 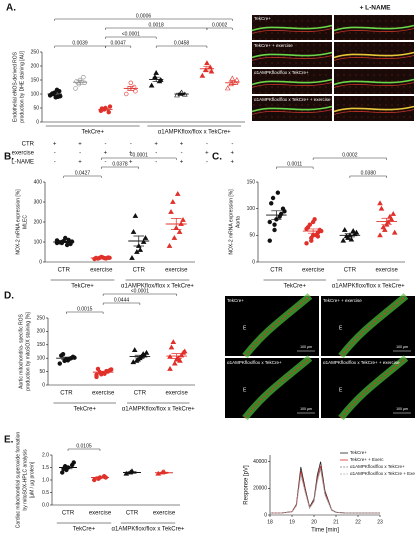 What do you see at coordinates (292, 522) in the screenshot?
I see `x-tick-label: 19` at bounding box center [292, 522].